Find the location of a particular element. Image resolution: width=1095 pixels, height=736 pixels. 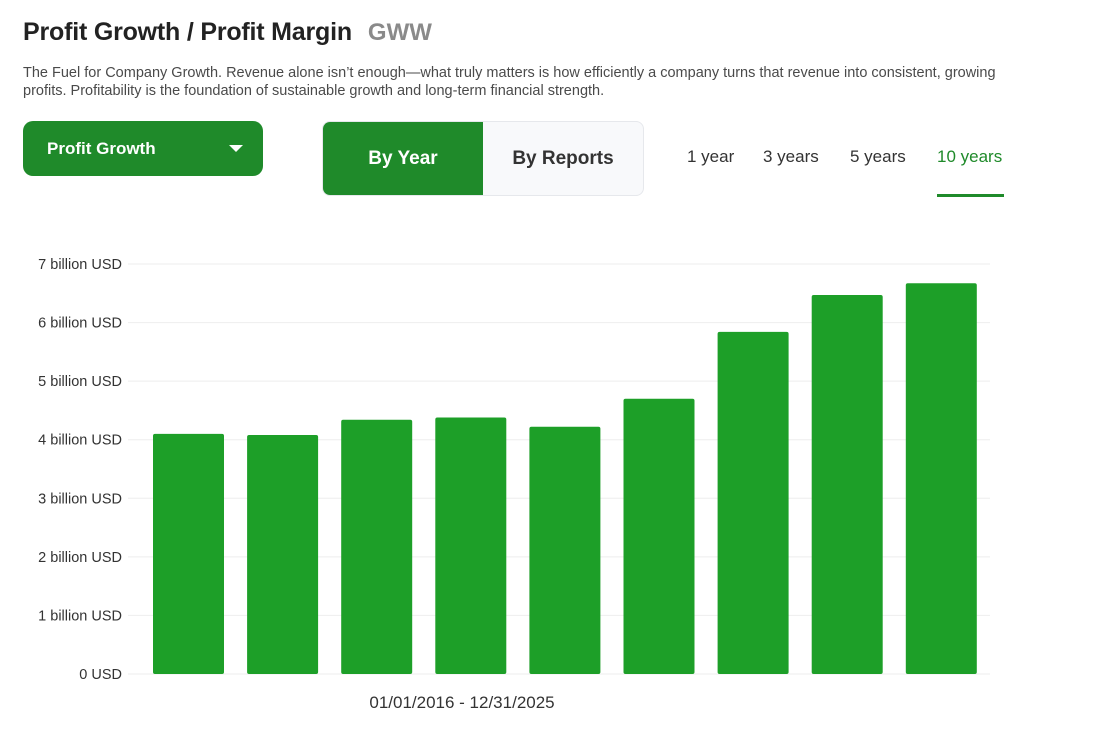

metric-dropdown-label: Profit Growth is located at coordinates (101, 148).